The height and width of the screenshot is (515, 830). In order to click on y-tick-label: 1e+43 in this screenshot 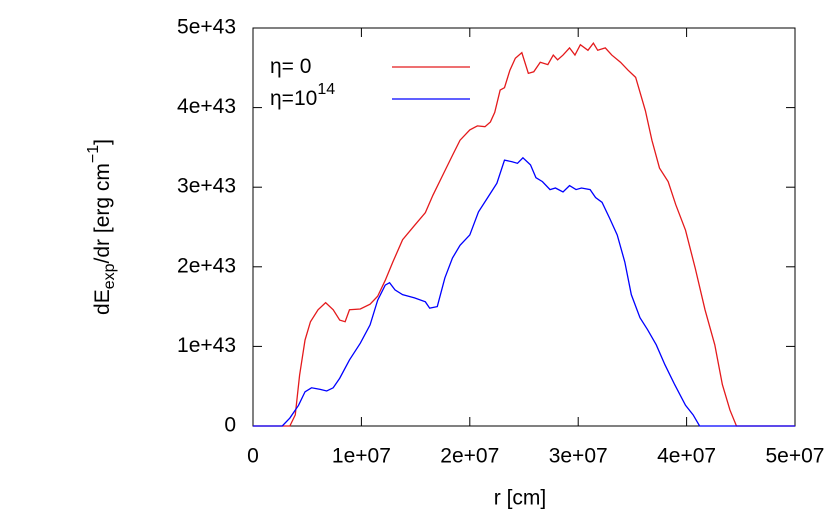, I will do `click(206, 345)`.